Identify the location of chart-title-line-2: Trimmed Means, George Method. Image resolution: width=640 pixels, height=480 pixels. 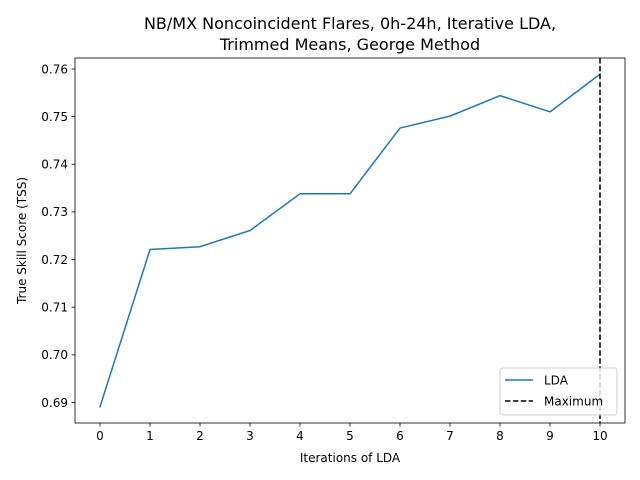
(349, 44).